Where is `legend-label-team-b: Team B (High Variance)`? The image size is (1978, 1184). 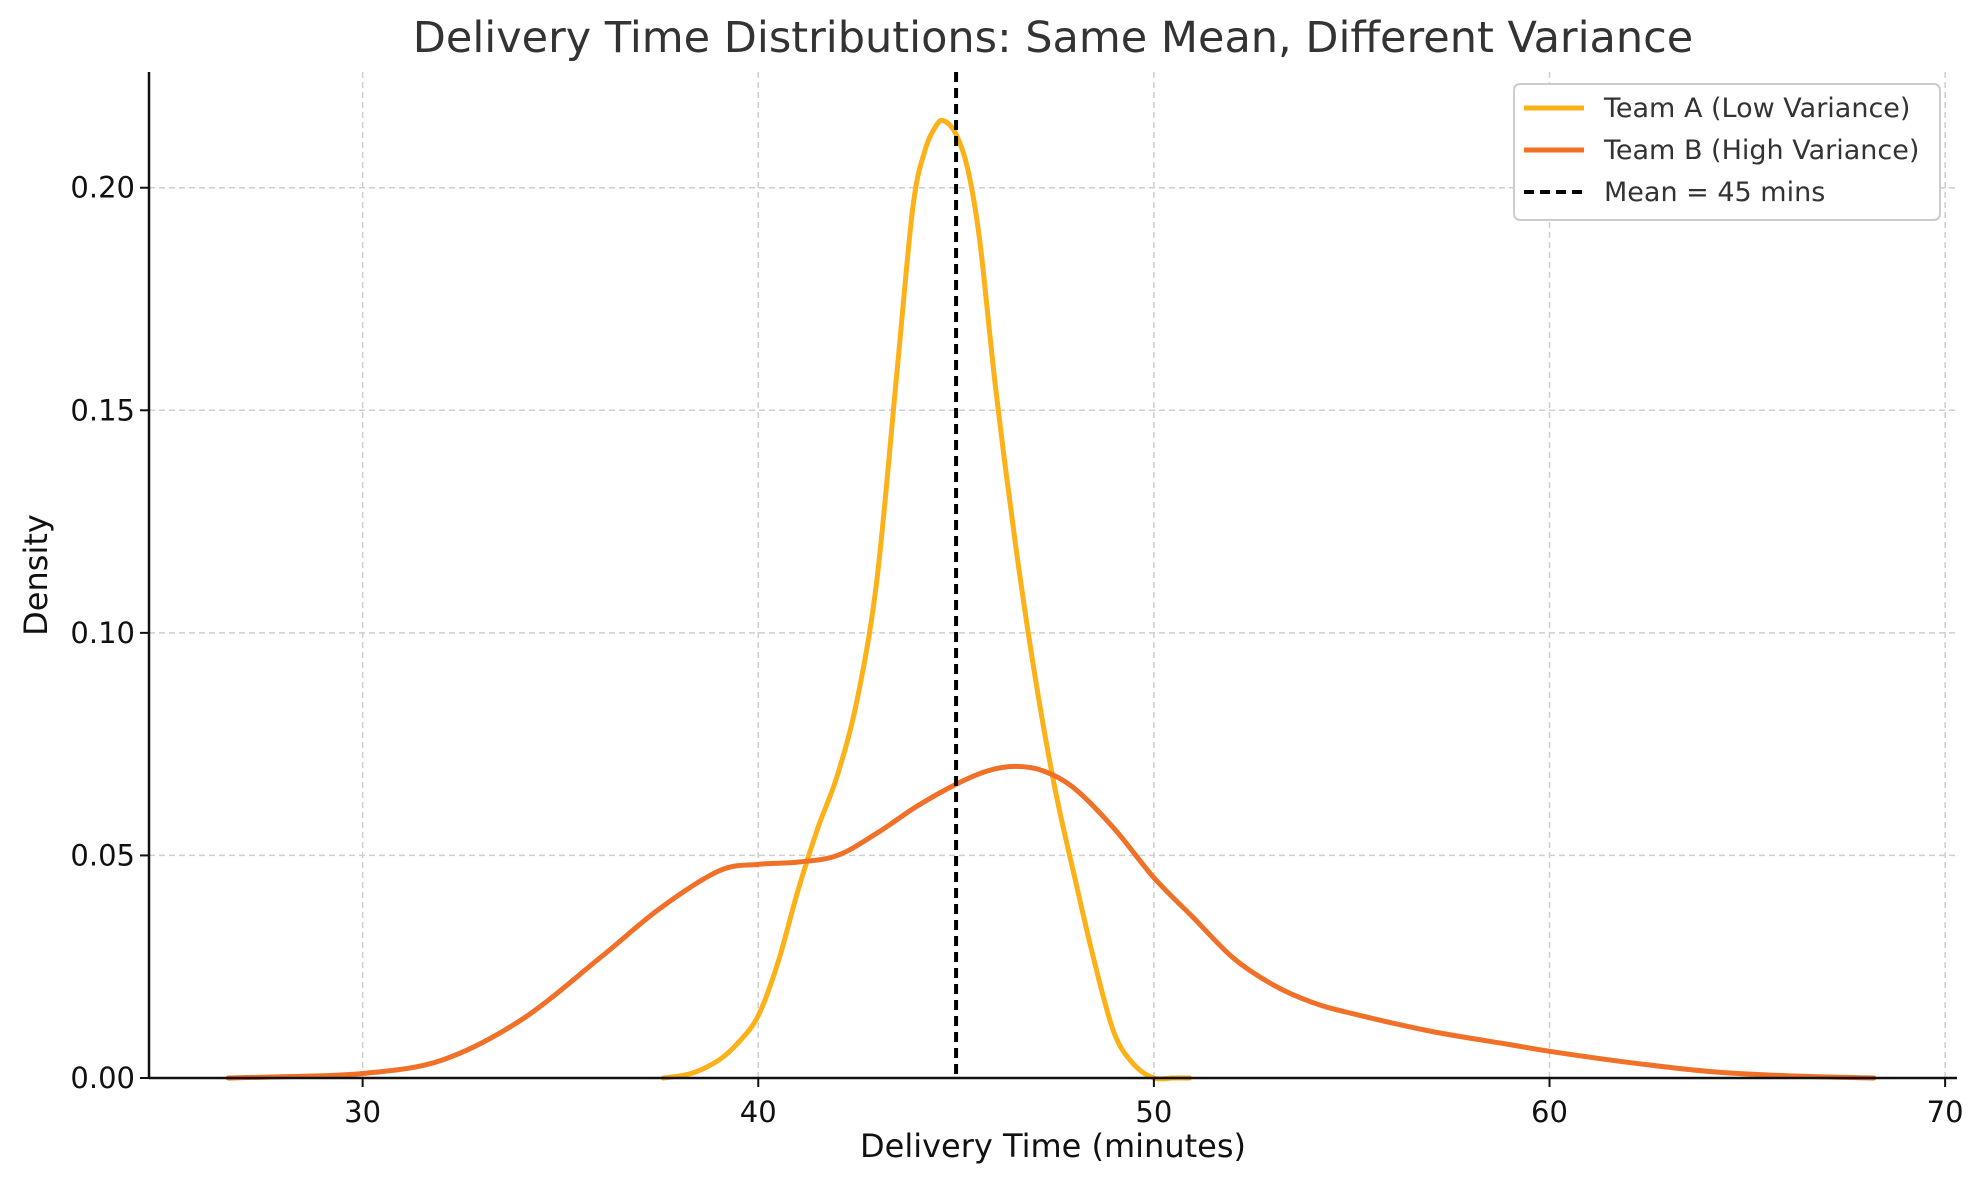 legend-label-team-b: Team B (High Variance) is located at coordinates (1761, 150).